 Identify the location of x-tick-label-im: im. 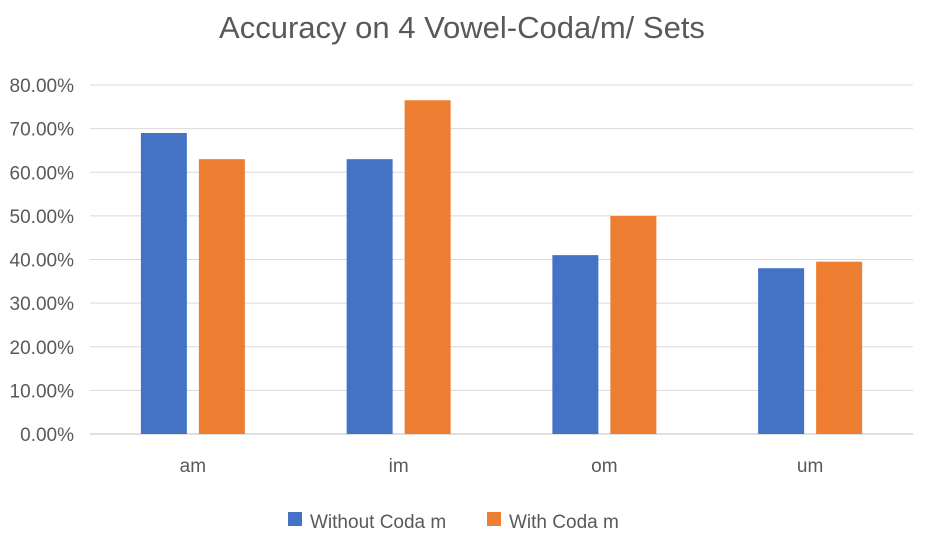
(399, 466).